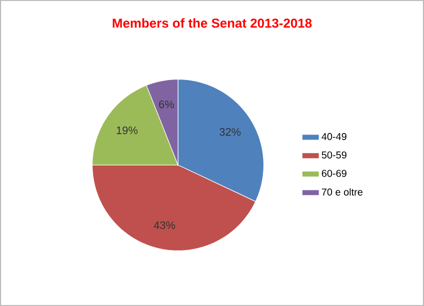  What do you see at coordinates (212, 23) in the screenshot?
I see `chart-title: Members of the Senat 2013-2018` at bounding box center [212, 23].